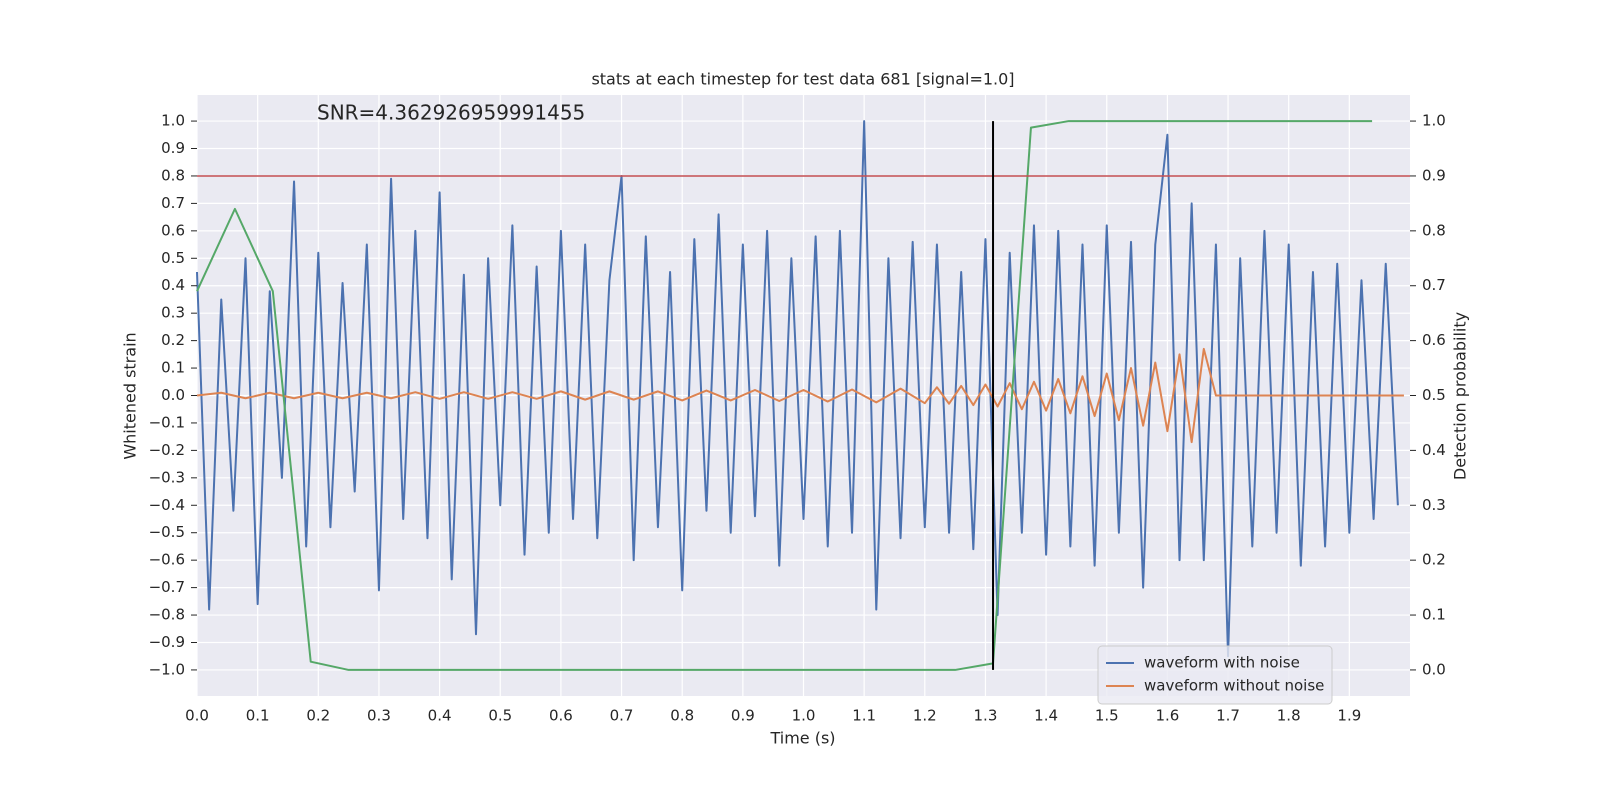  What do you see at coordinates (173, 121) in the screenshot?
I see `y-tick-label: 1.0` at bounding box center [173, 121].